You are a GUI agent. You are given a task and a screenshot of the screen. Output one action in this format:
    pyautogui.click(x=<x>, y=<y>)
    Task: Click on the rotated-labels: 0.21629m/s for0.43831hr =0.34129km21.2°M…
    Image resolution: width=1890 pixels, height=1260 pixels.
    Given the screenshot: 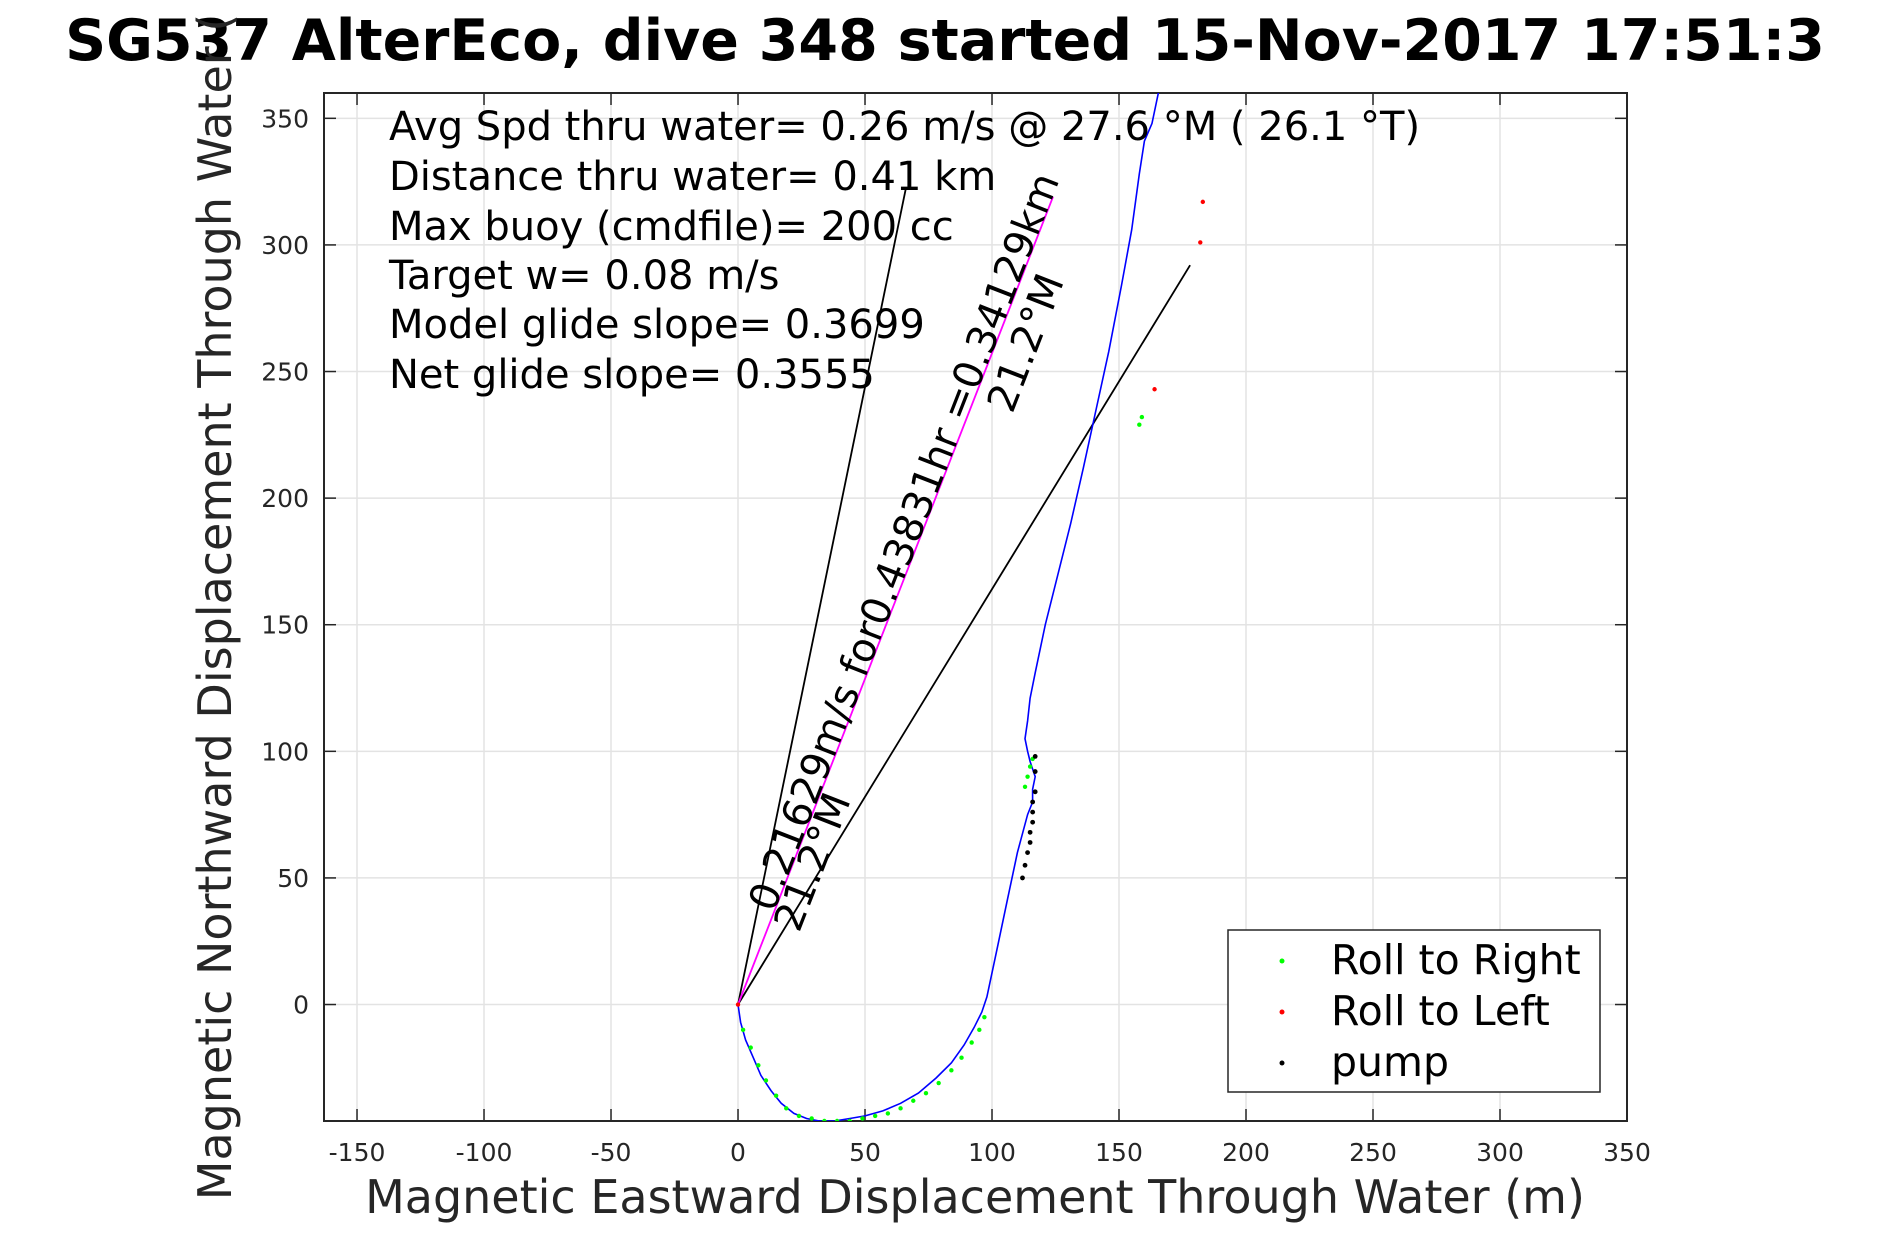 What is the action you would take?
    pyautogui.click(x=907, y=552)
    